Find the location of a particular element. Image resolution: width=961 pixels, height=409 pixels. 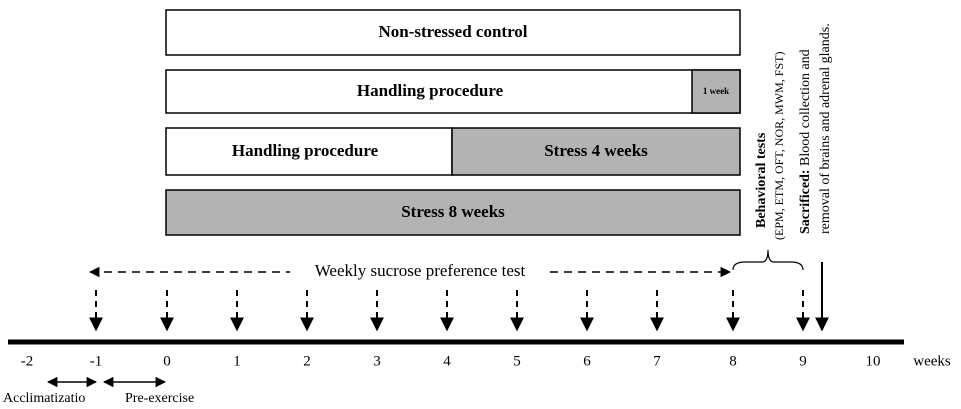

box-label: Stress 8 weeks is located at coordinates (453, 211).